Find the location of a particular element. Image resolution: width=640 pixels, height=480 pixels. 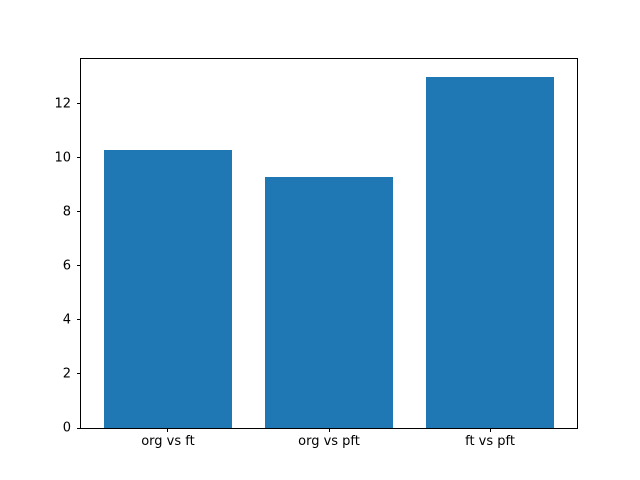

y-axis-tick-label: 6 is located at coordinates (66, 266).